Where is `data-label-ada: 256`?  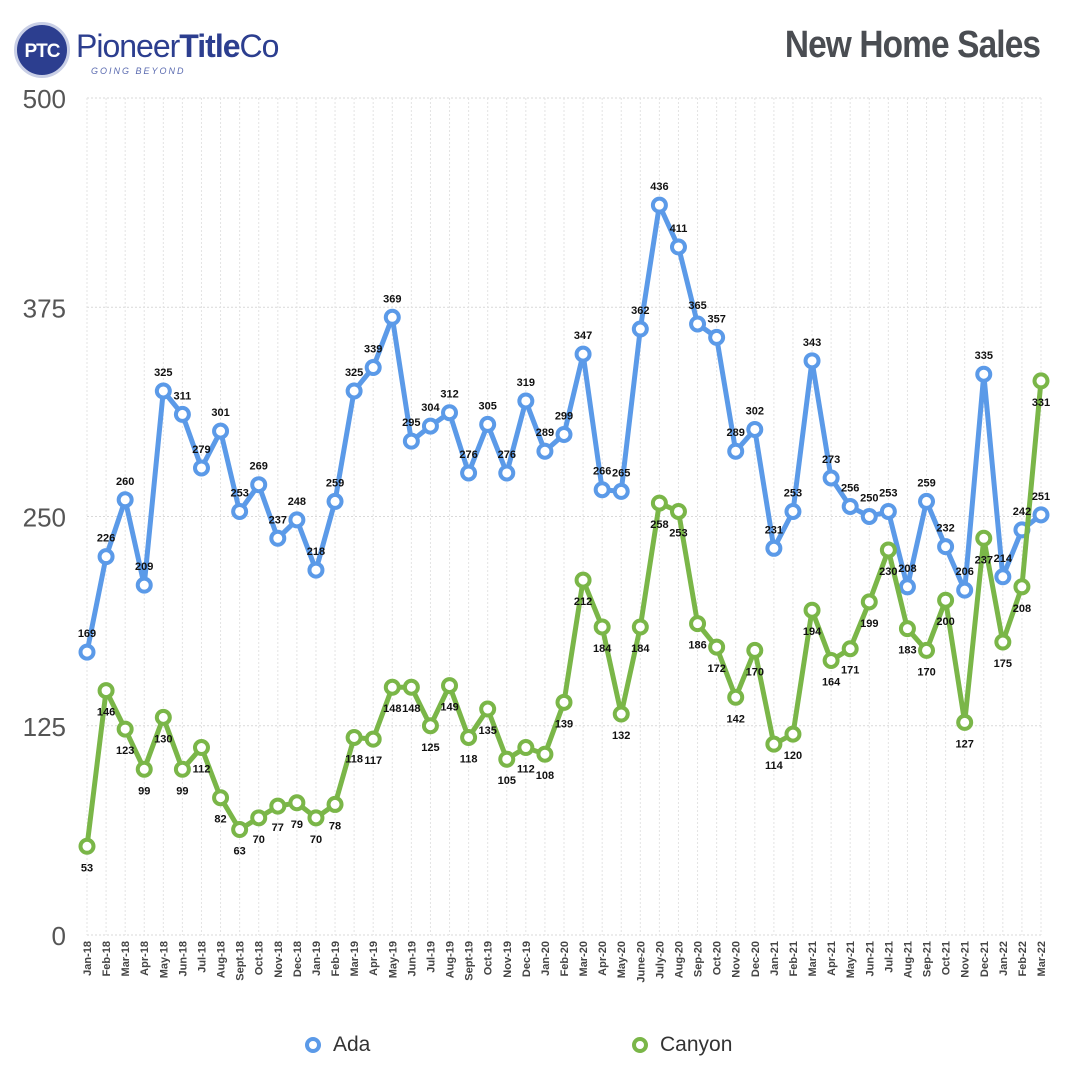
data-label-ada: 256 is located at coordinates (850, 488).